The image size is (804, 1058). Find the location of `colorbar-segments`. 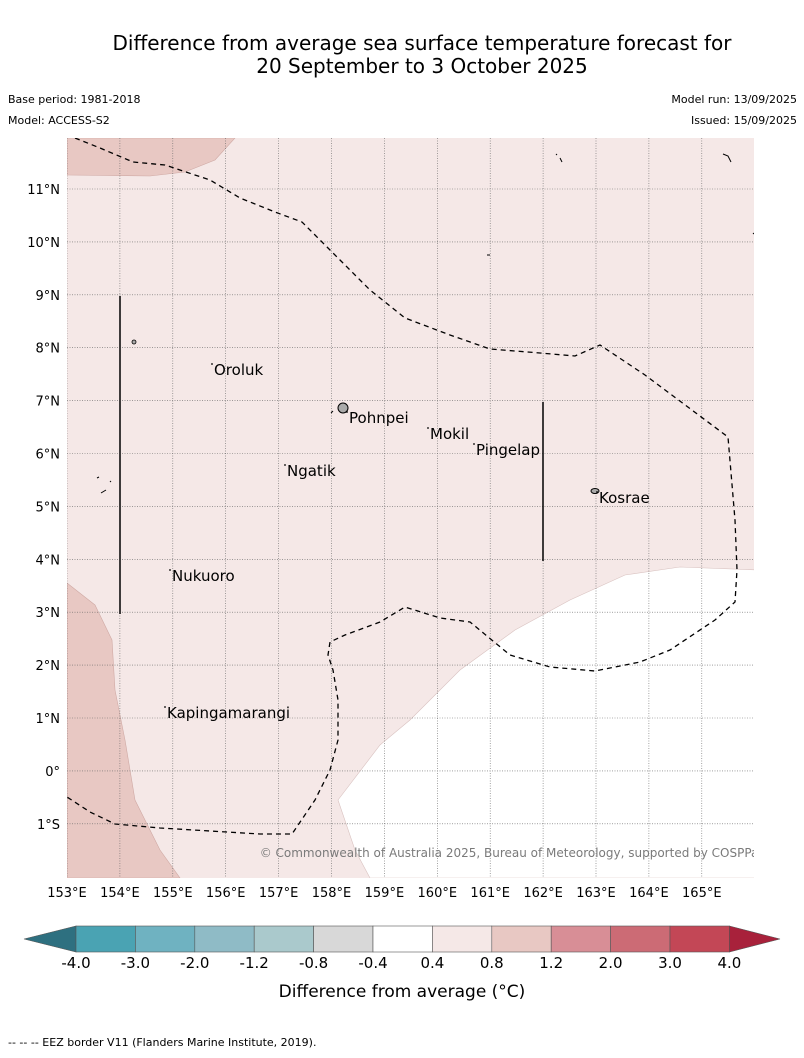

colorbar-segments is located at coordinates (402, 939).